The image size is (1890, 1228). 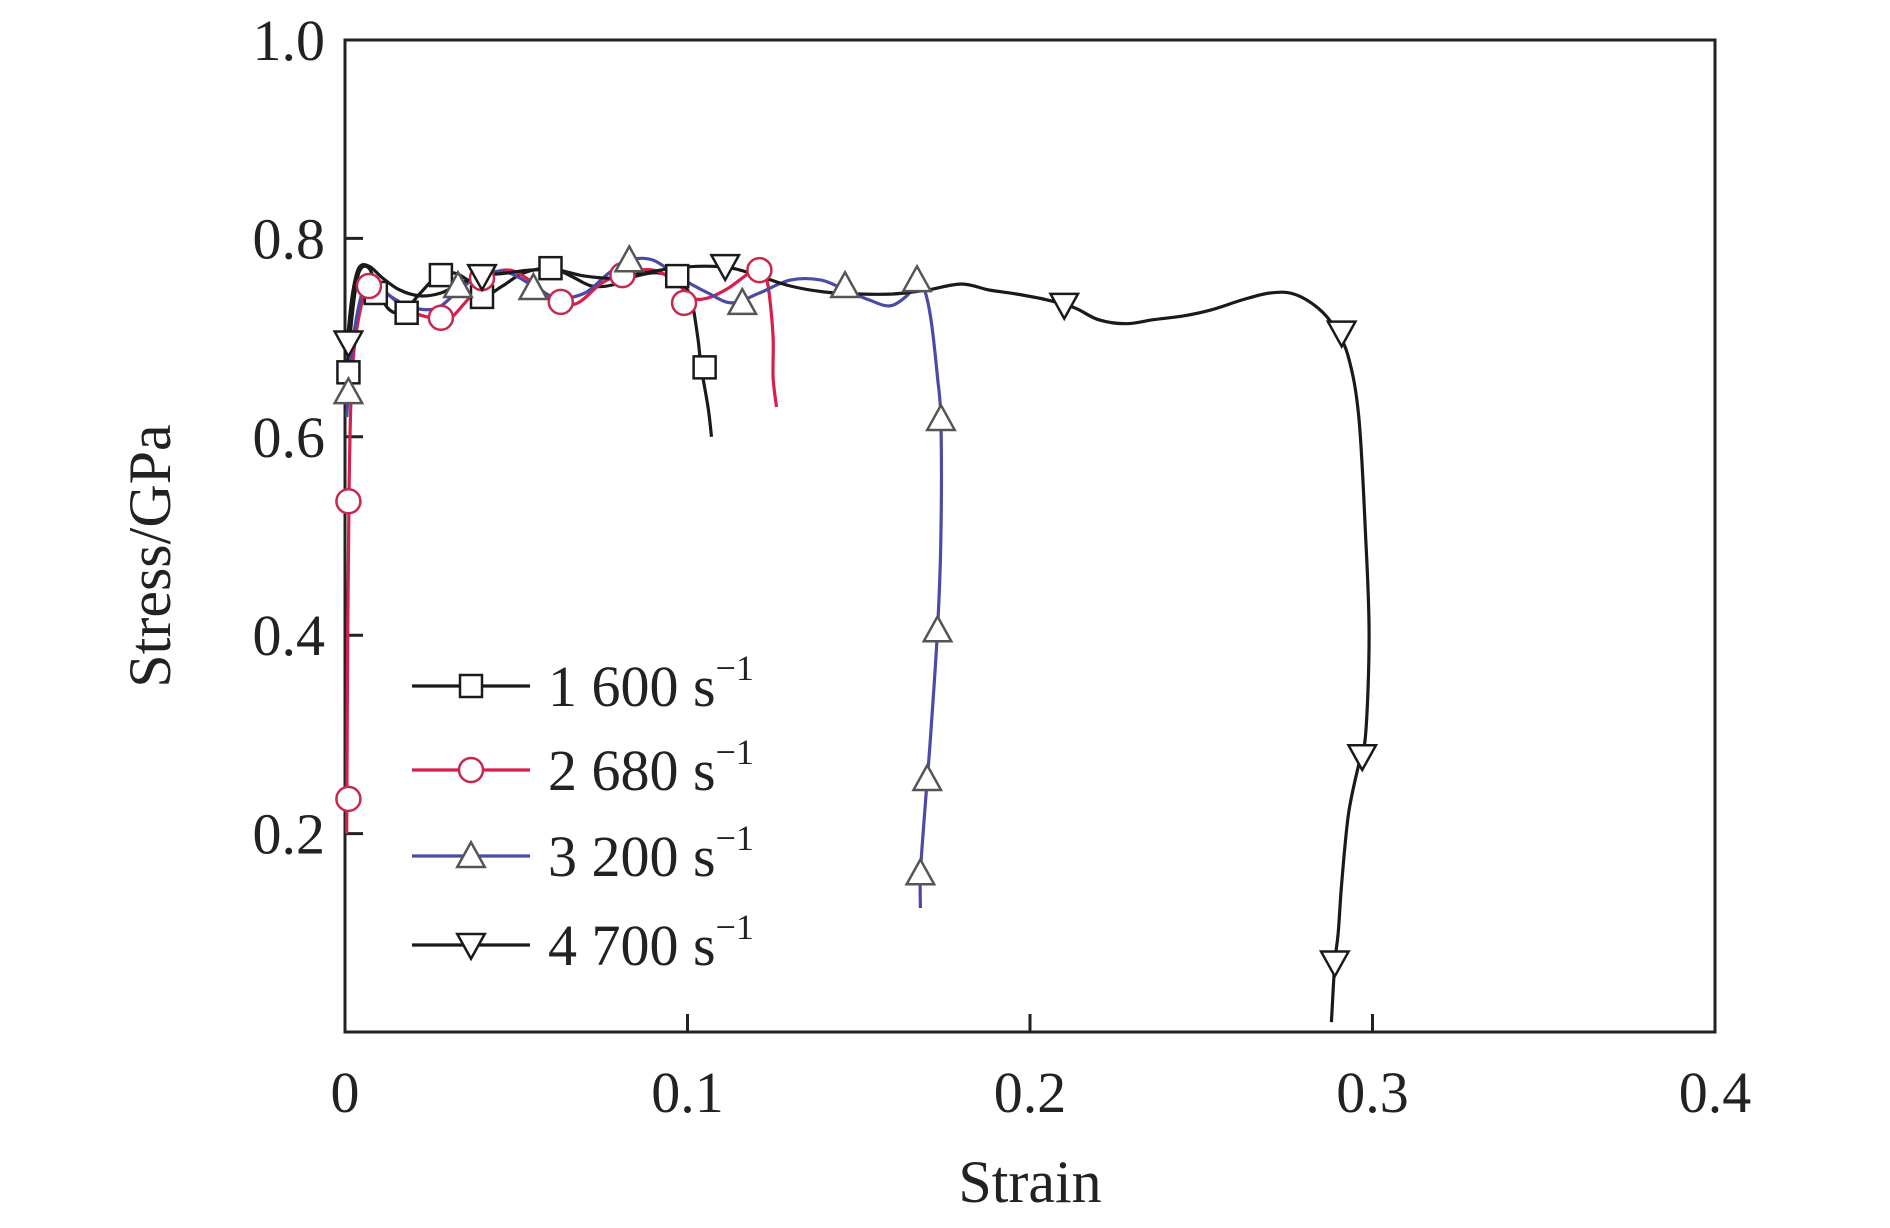 What do you see at coordinates (1372, 1092) in the screenshot?
I see `x-tick-label: 0.3` at bounding box center [1372, 1092].